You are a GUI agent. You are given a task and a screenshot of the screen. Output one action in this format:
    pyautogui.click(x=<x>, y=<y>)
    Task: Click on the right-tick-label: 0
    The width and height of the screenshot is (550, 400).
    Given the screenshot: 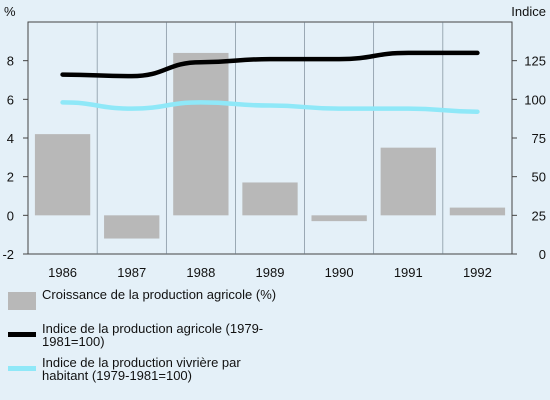 What is the action you would take?
    pyautogui.click(x=542, y=254)
    